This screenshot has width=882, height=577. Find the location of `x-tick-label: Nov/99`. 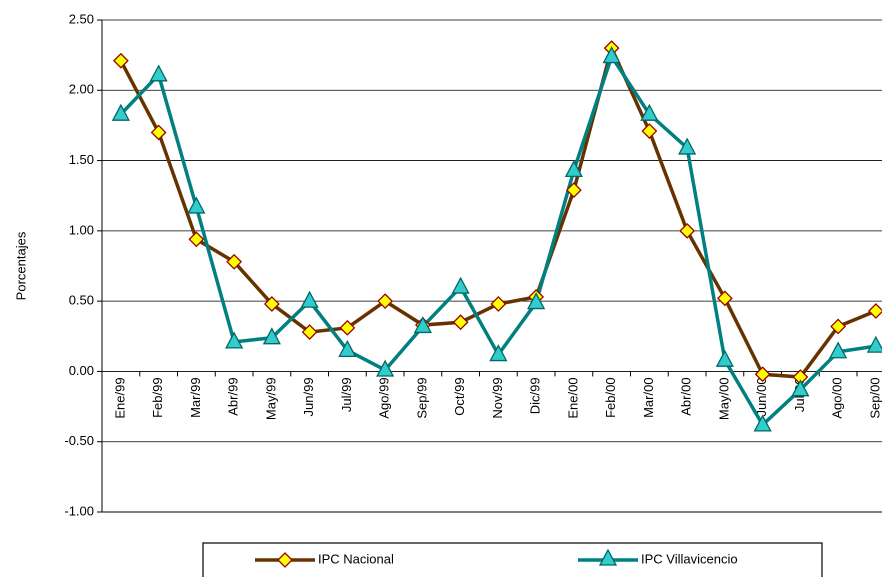

x-tick-label: Nov/99 is located at coordinates (497, 397).